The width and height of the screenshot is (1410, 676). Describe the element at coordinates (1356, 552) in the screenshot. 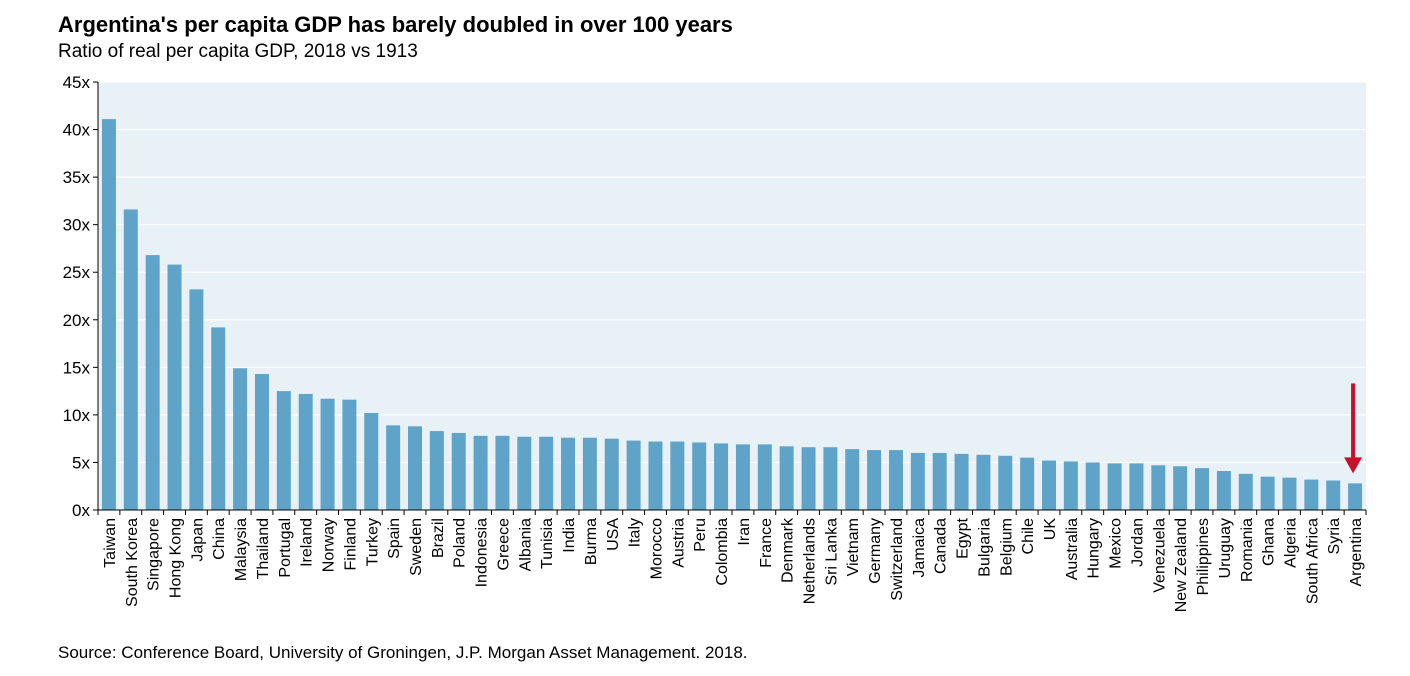

I see `x-tick-label: Argentina` at that location.